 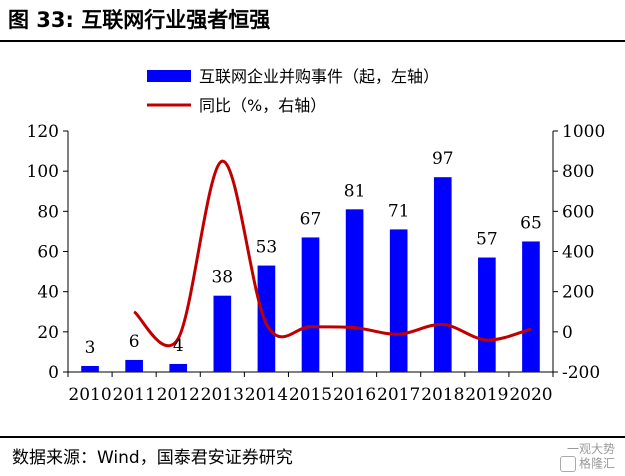 What do you see at coordinates (139, 20) in the screenshot?
I see `figure-title: 图 33: 互联网行业强者恒强` at bounding box center [139, 20].